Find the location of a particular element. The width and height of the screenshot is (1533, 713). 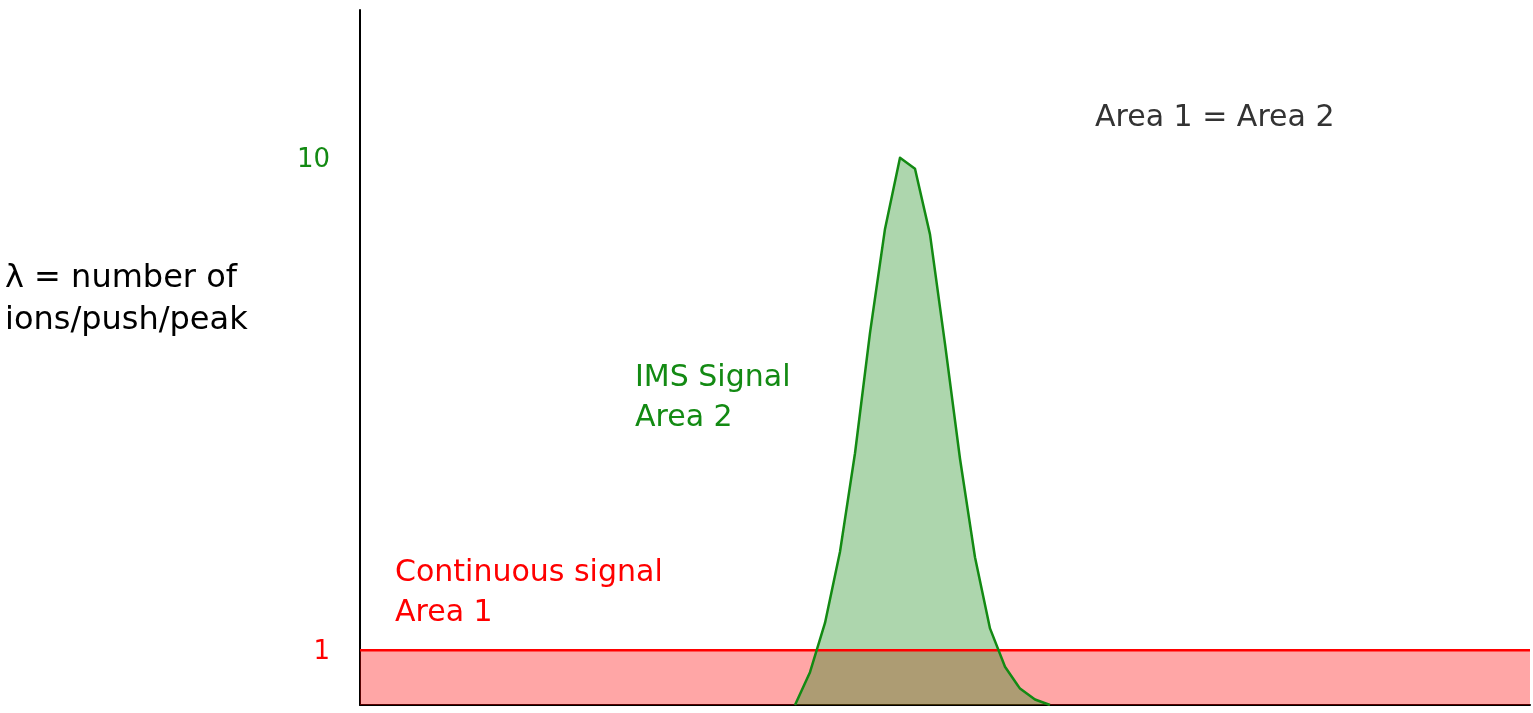

annotation: IMS Signal Area 2 is located at coordinates (717, 395).